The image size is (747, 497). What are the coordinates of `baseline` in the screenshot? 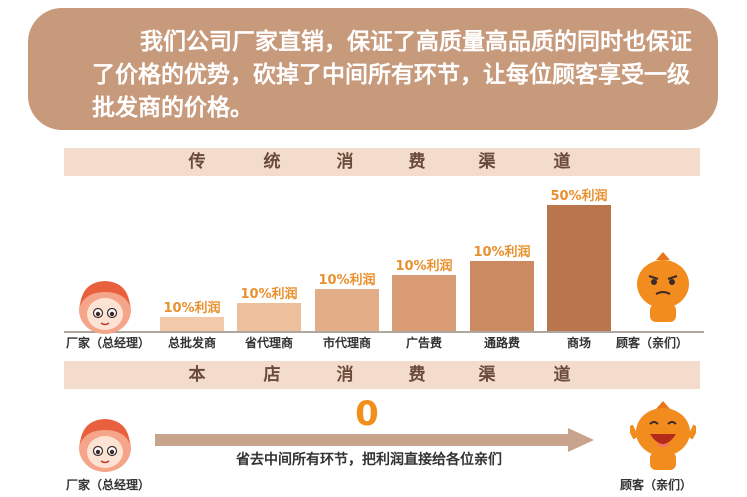 It's located at (384, 332).